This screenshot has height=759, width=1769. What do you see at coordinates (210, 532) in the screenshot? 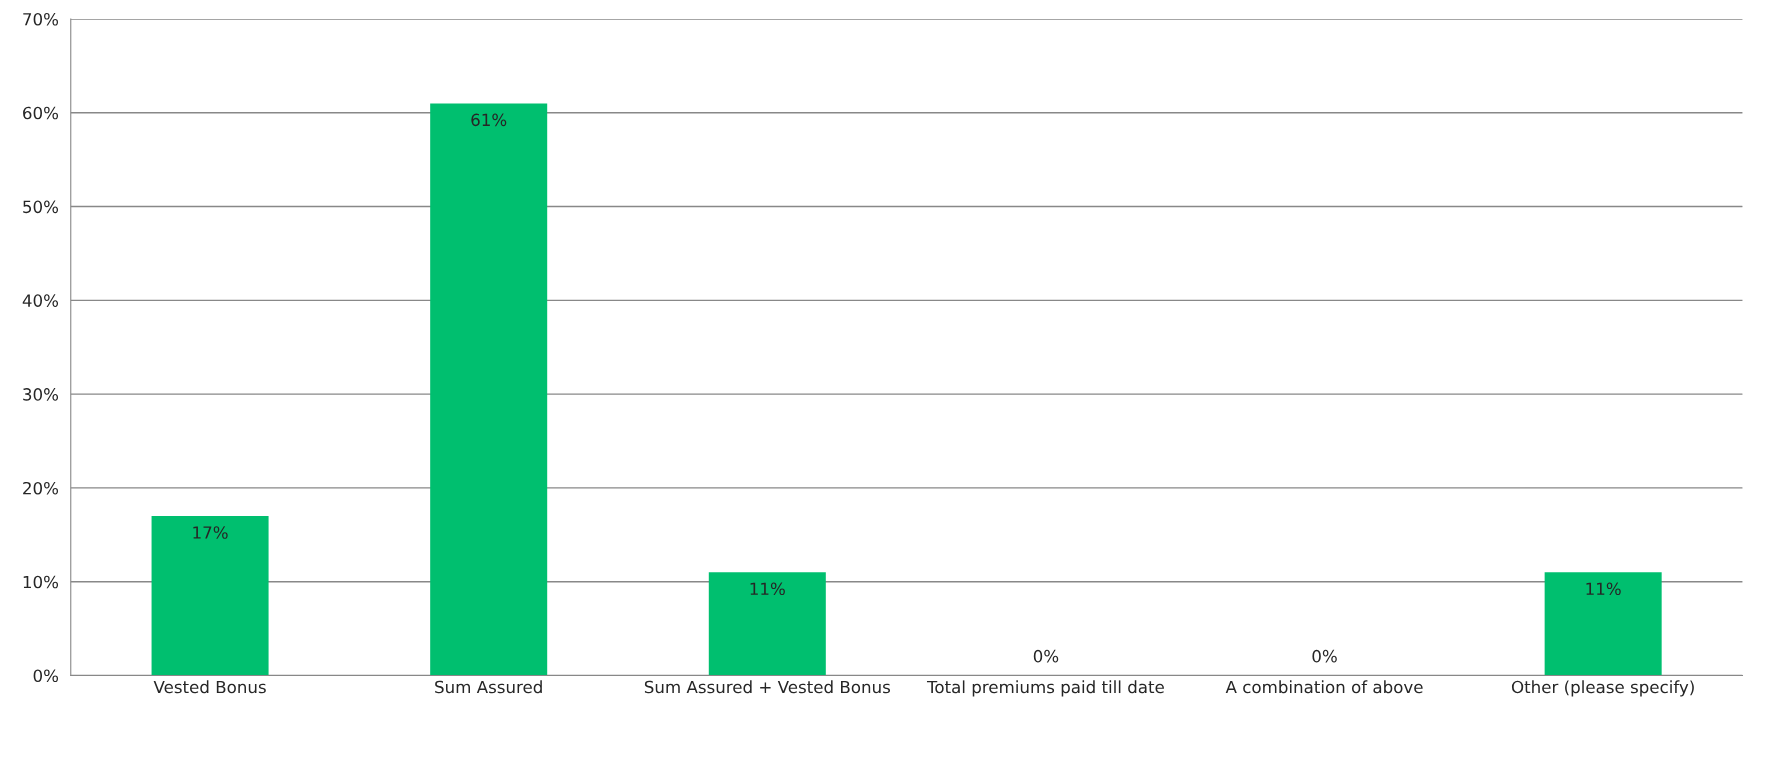
I see `data-label: 17%` at bounding box center [210, 532].